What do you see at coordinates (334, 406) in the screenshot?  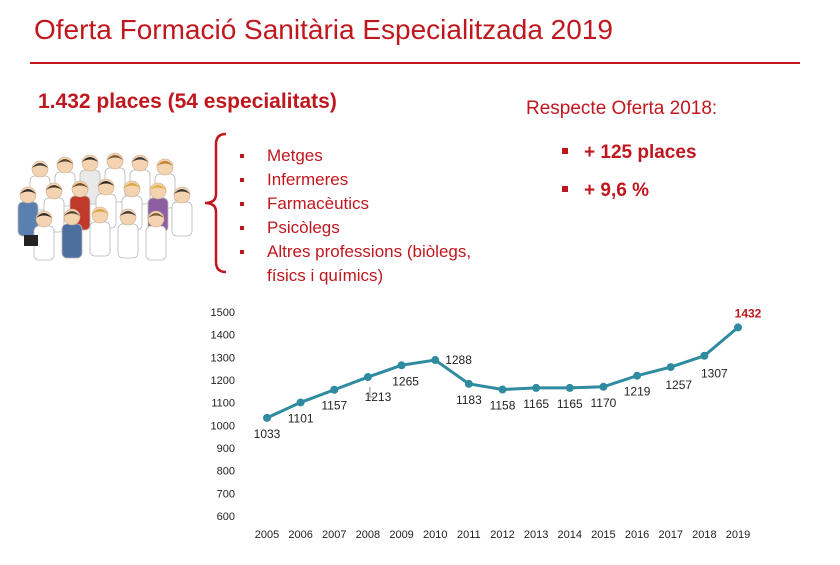 I see `data-label: 1157` at bounding box center [334, 406].